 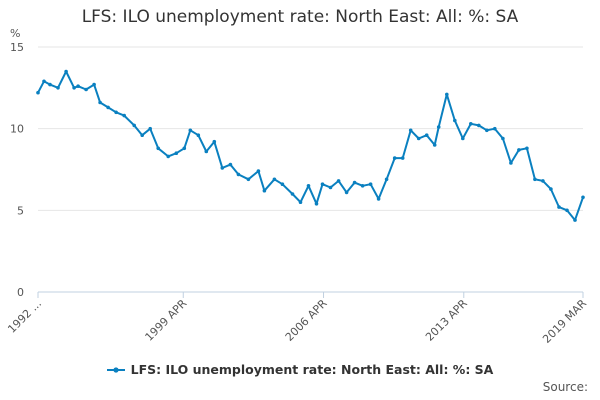 I want to click on y-axis-unit-label: %, so click(x=15, y=33).